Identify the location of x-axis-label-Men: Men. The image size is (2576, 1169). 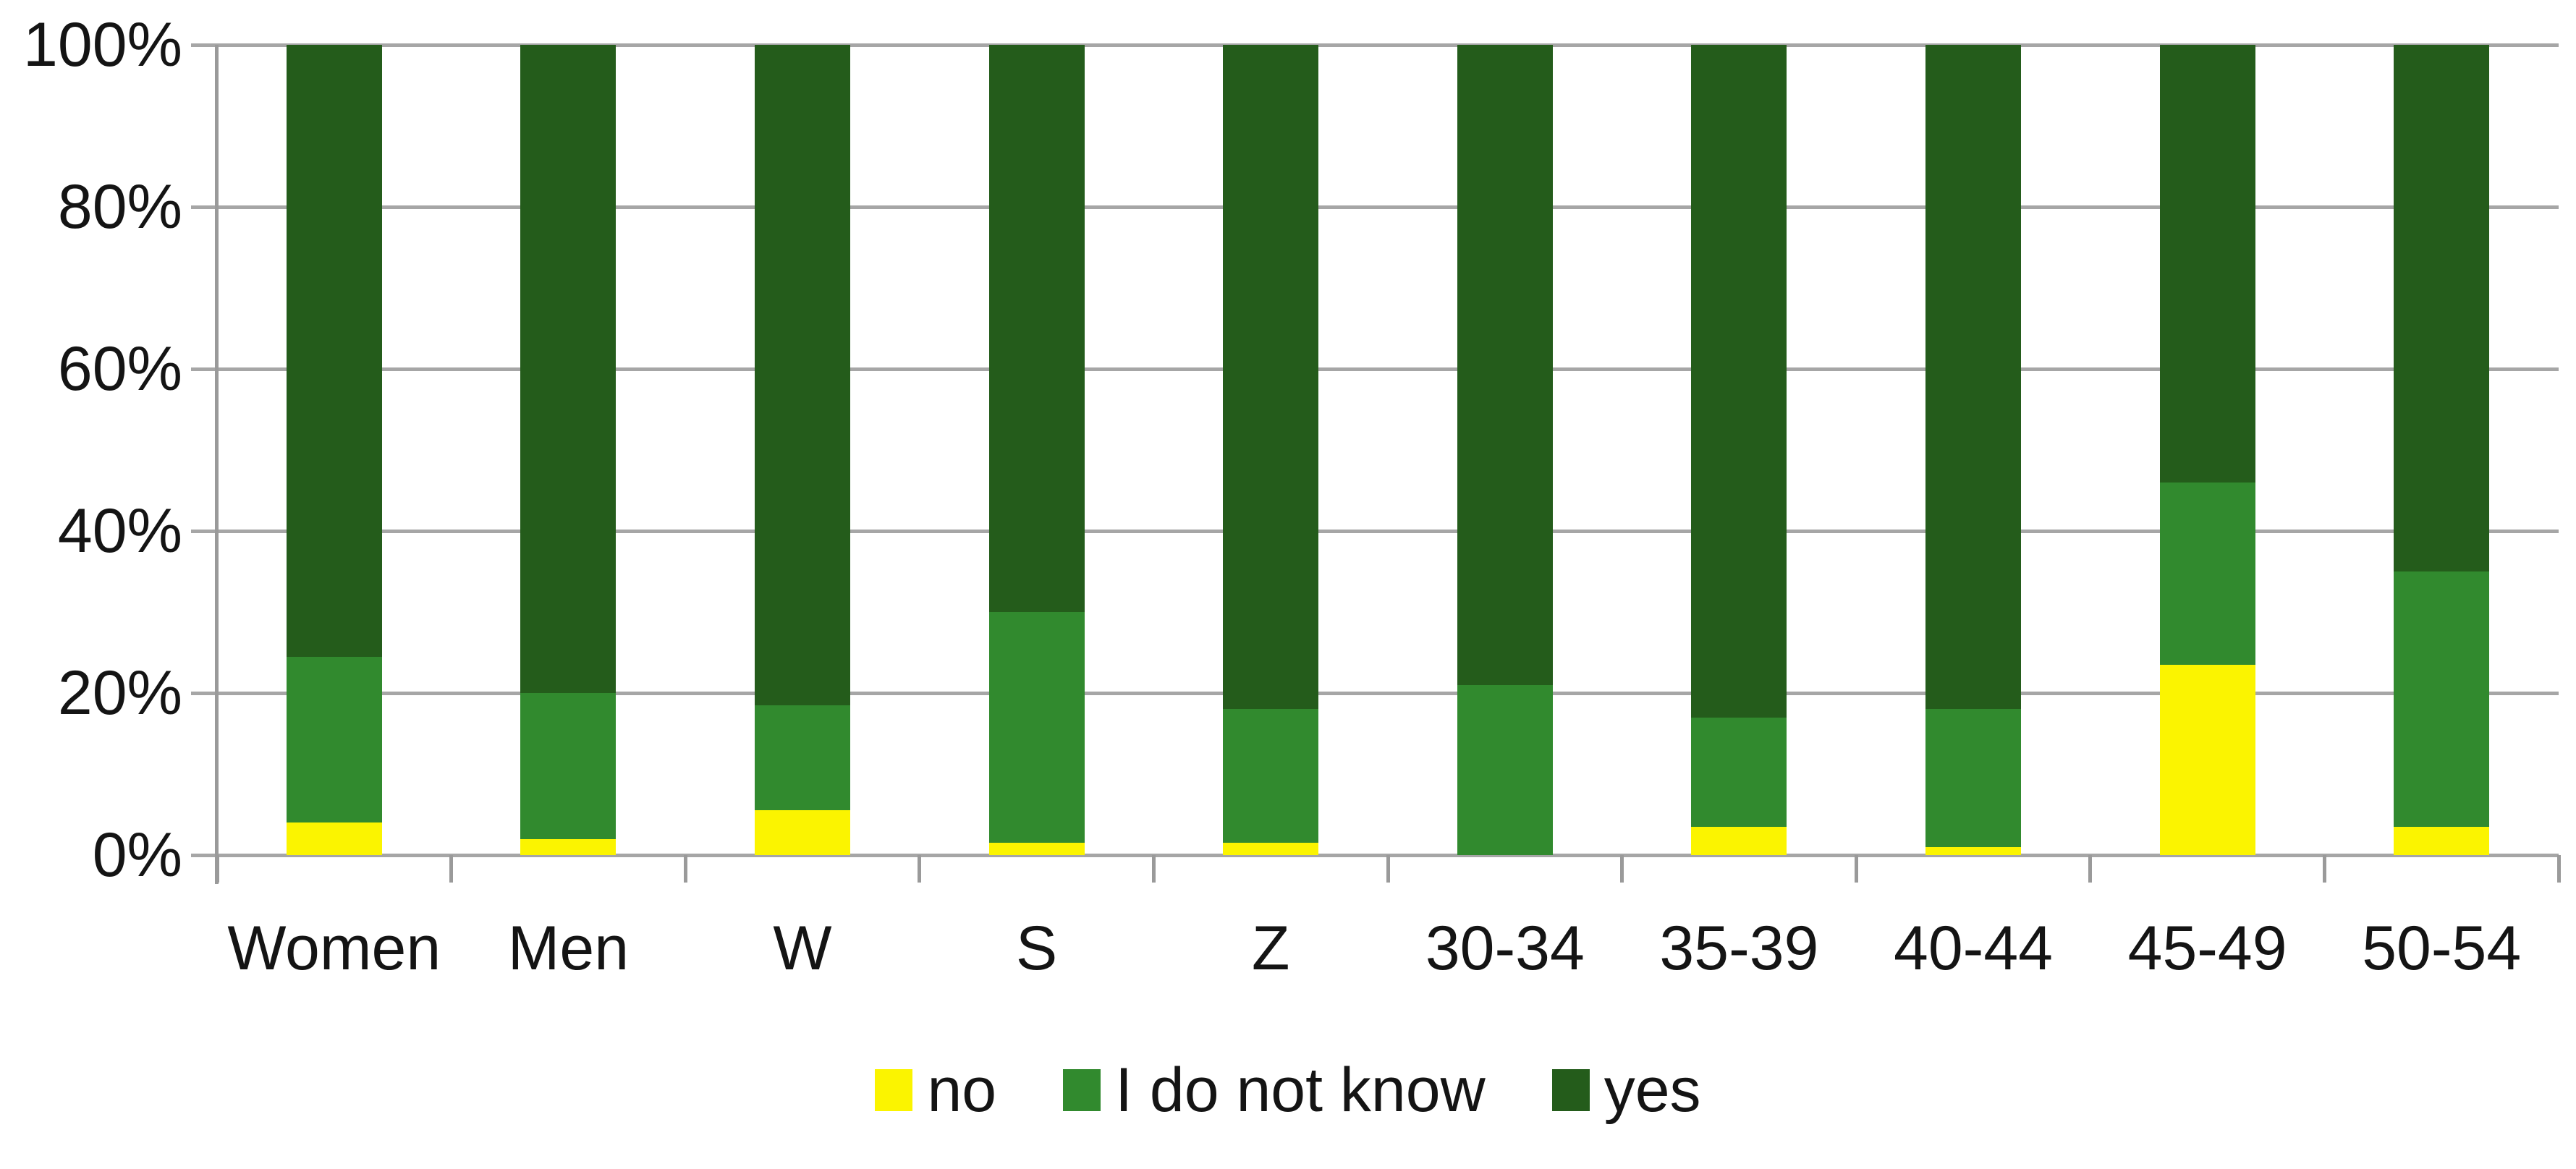
(568, 949).